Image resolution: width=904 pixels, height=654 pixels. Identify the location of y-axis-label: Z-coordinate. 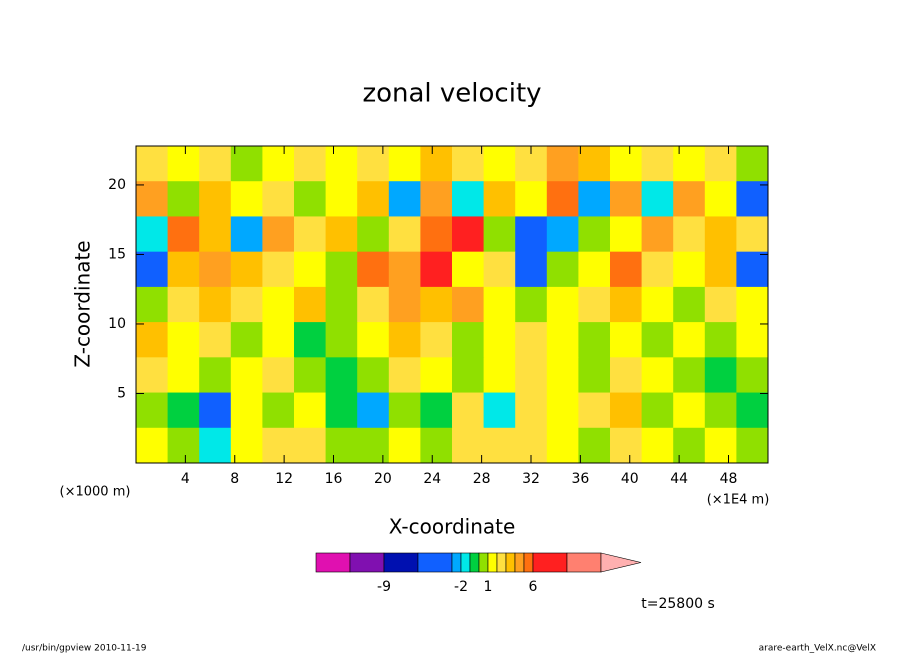
(83, 303).